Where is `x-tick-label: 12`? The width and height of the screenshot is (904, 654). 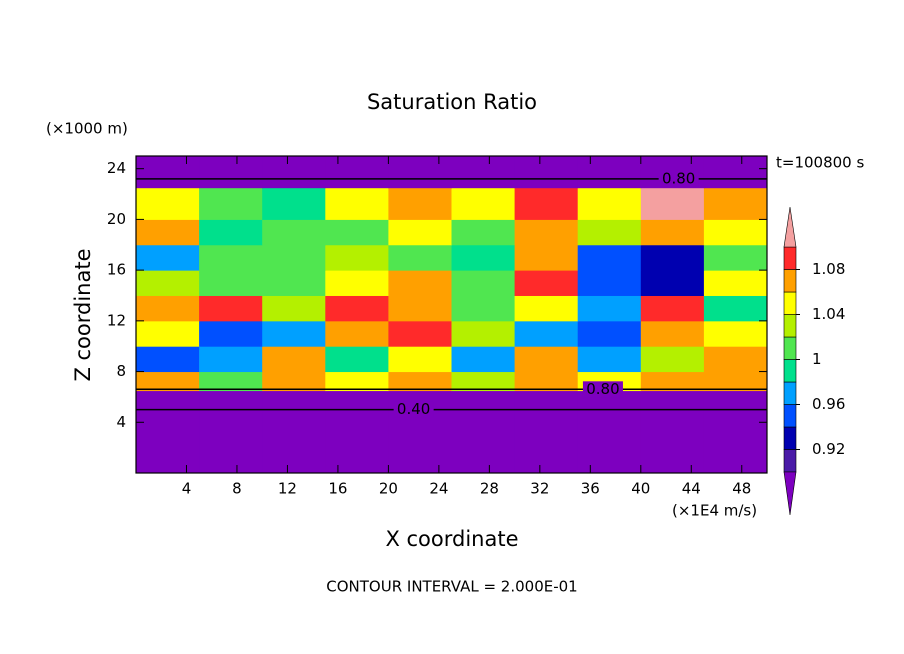
x-tick-label: 12 is located at coordinates (287, 489).